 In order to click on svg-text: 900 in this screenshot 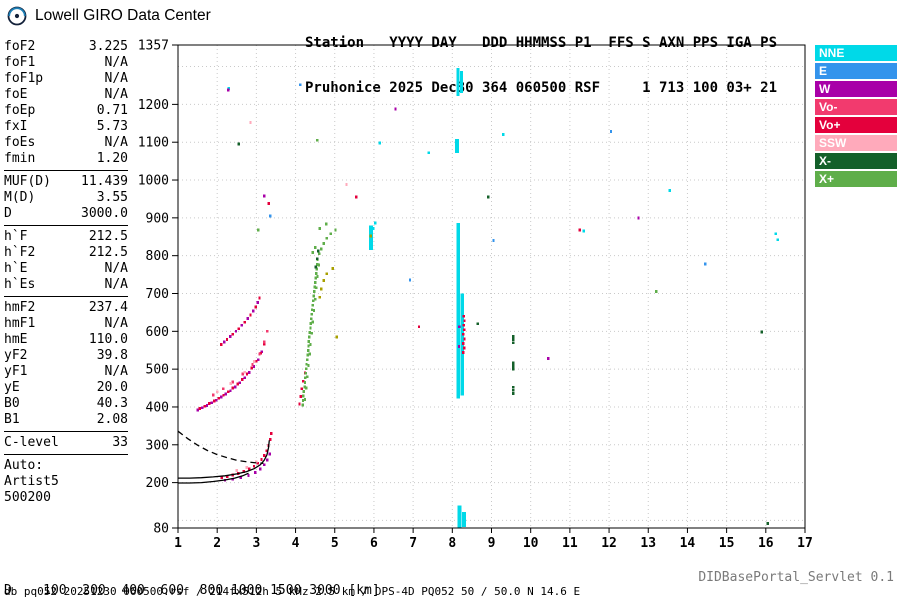, I will do `click(157, 218)`.